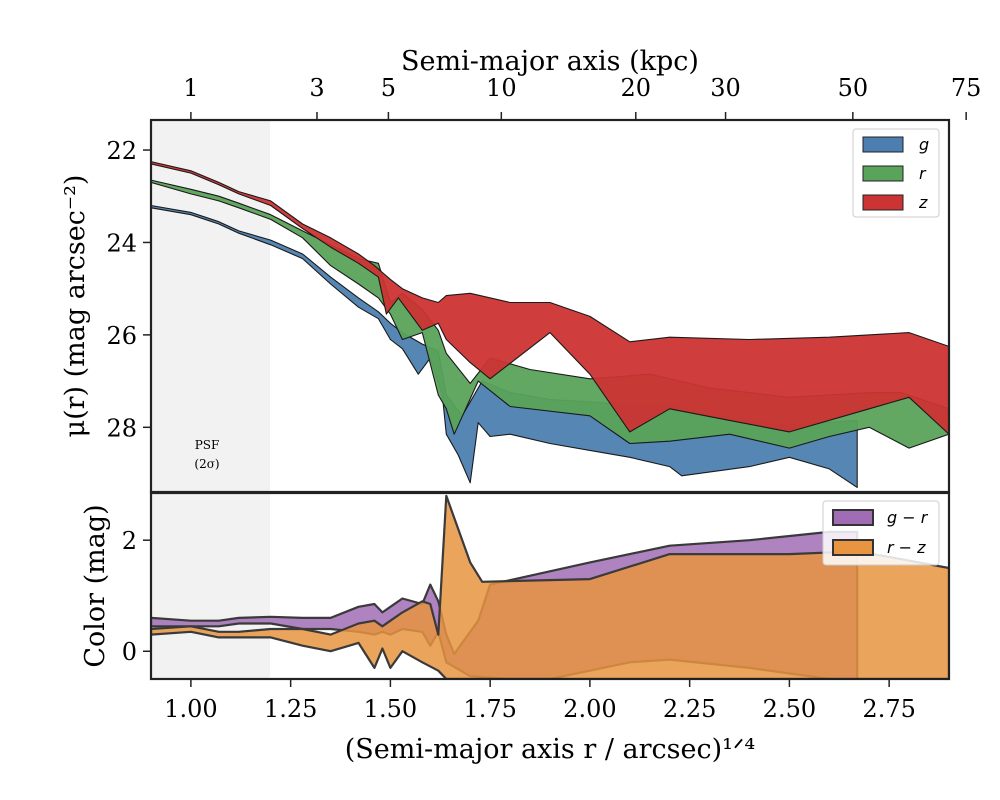 The width and height of the screenshot is (1000, 800). What do you see at coordinates (121, 151) in the screenshot?
I see `top-panel-ytick-label: 22` at bounding box center [121, 151].